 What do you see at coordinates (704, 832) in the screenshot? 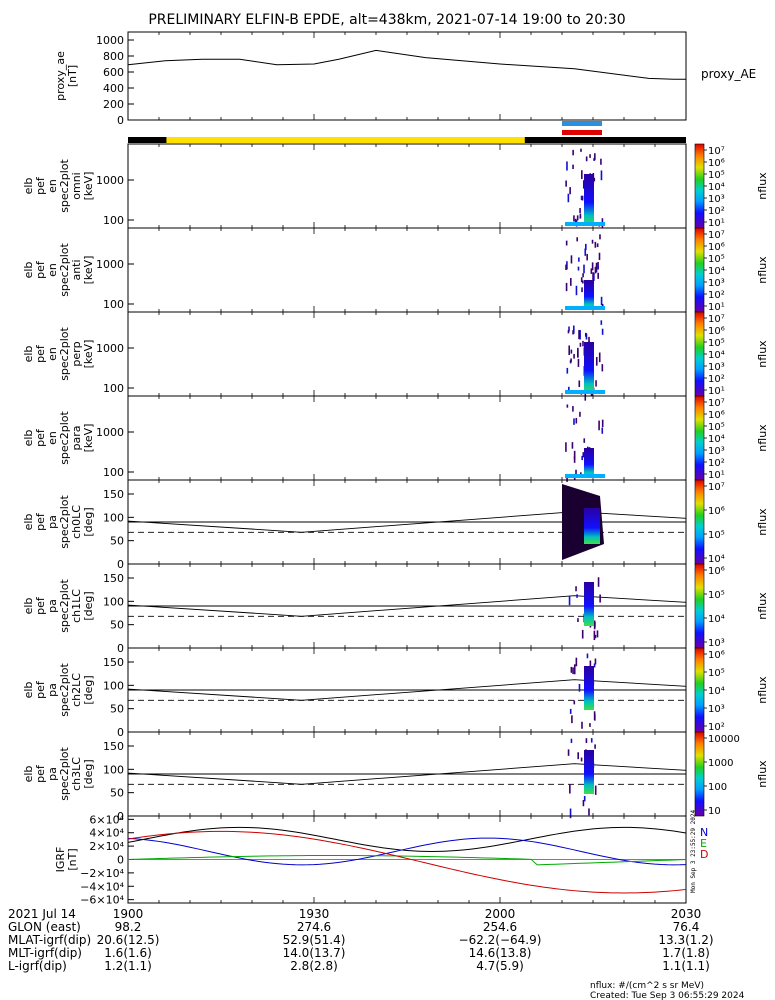
I see `legend-igrf: N` at bounding box center [704, 832].